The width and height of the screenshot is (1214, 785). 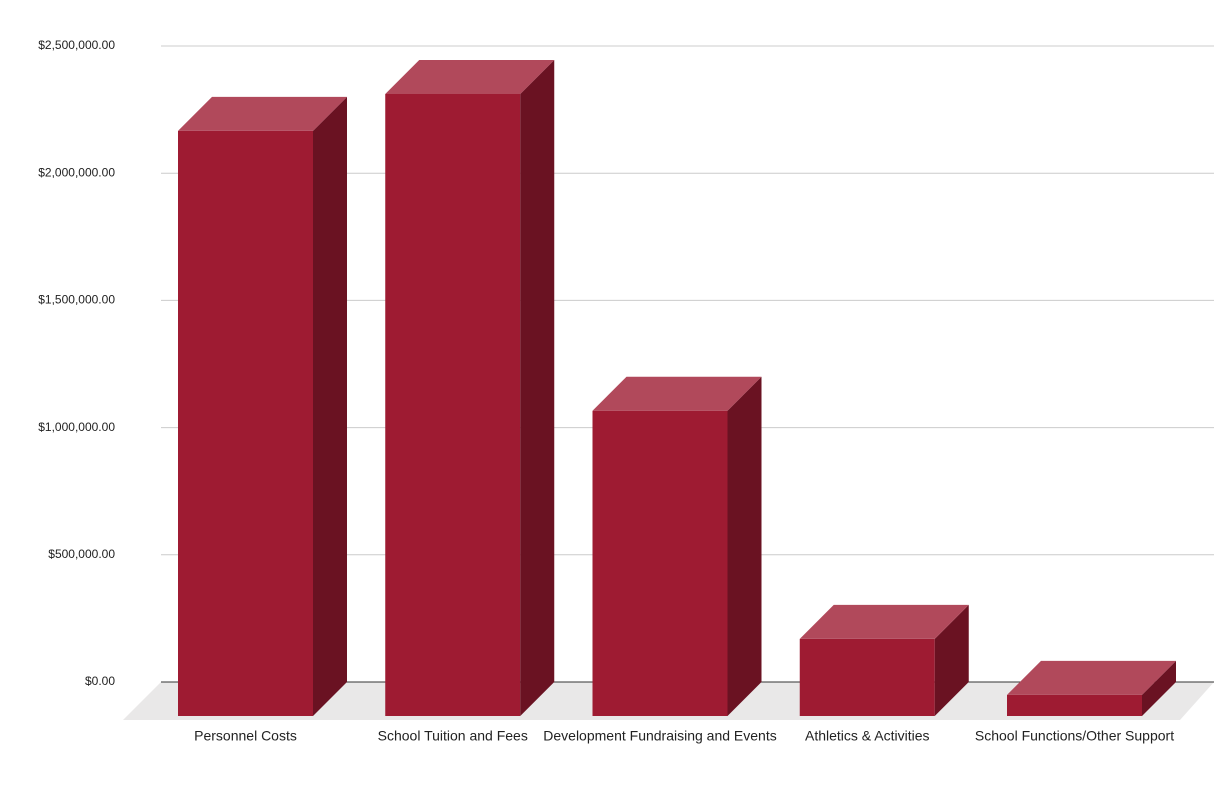 What do you see at coordinates (76, 45) in the screenshot?
I see `y-tick-label: $2,500,000.00` at bounding box center [76, 45].